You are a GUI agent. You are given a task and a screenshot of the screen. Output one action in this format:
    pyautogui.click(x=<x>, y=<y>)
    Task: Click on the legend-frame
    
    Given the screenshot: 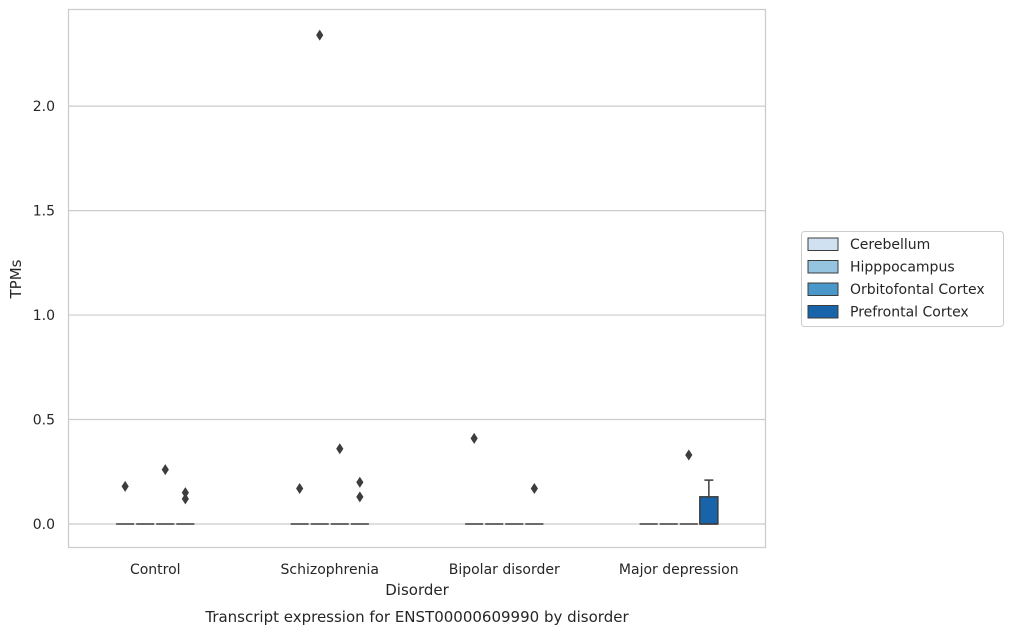 What is the action you would take?
    pyautogui.click(x=902, y=279)
    